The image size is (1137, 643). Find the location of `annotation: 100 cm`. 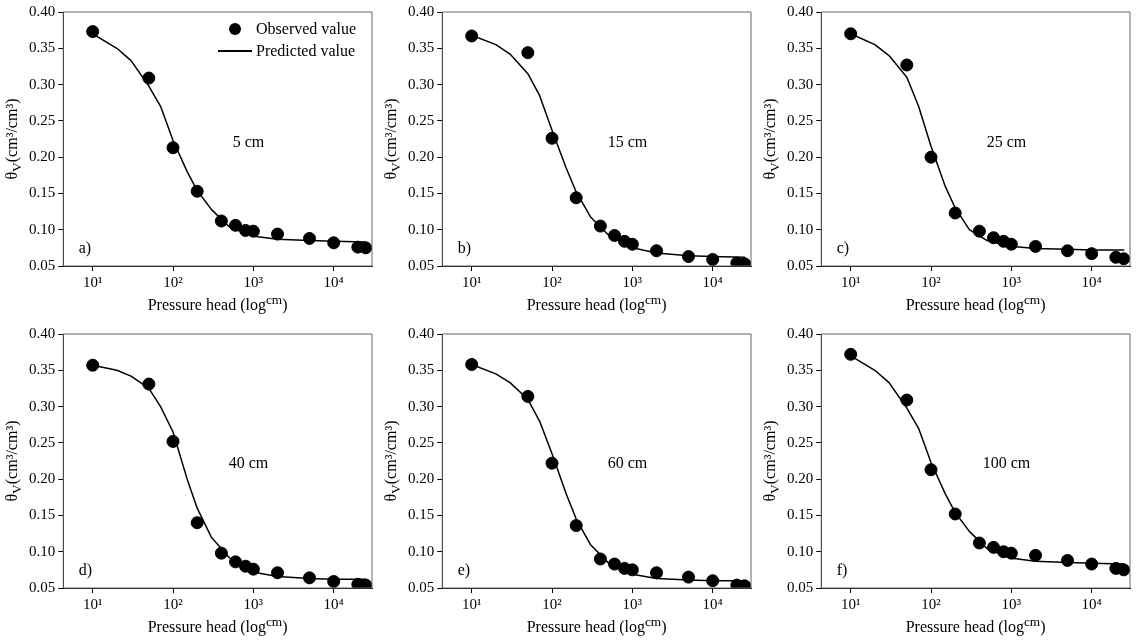

annotation: 100 cm is located at coordinates (1006, 463).